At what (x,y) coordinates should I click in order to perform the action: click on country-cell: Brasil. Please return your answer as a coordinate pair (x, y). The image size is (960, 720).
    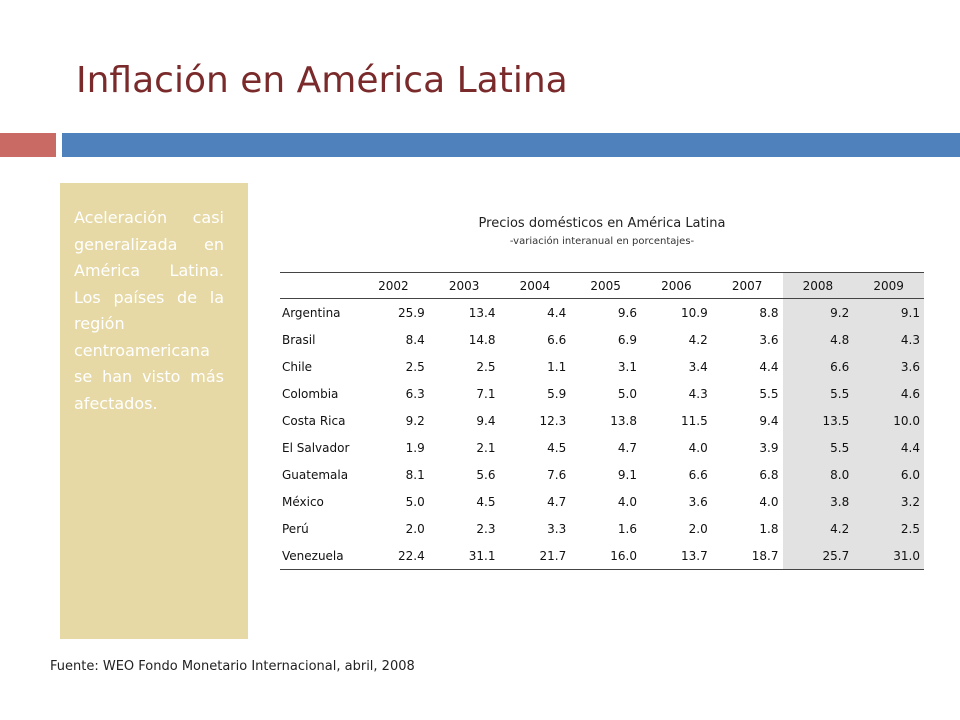
    Looking at the image, I should click on (299, 339).